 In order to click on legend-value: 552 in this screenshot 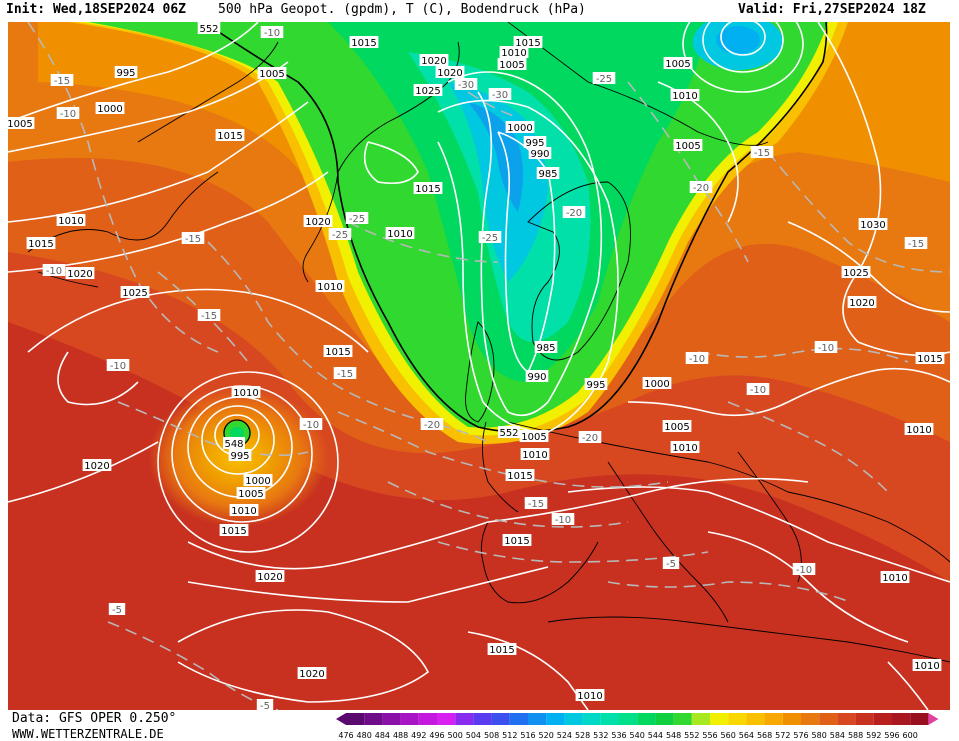, I will do `click(691, 735)`.